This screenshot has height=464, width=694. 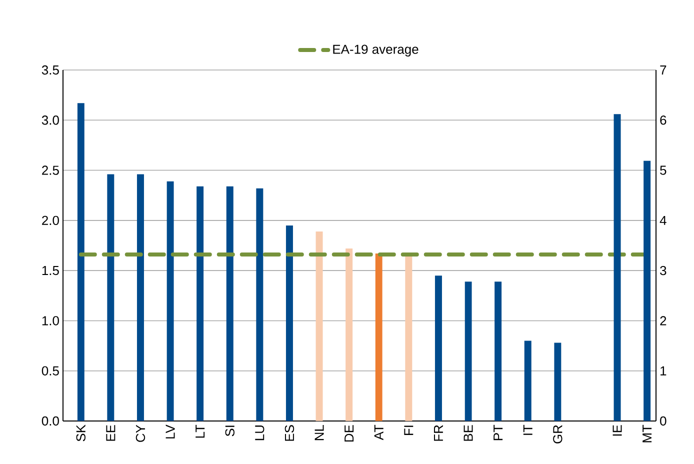 I want to click on y2-tick-label: 3, so click(x=663, y=271).